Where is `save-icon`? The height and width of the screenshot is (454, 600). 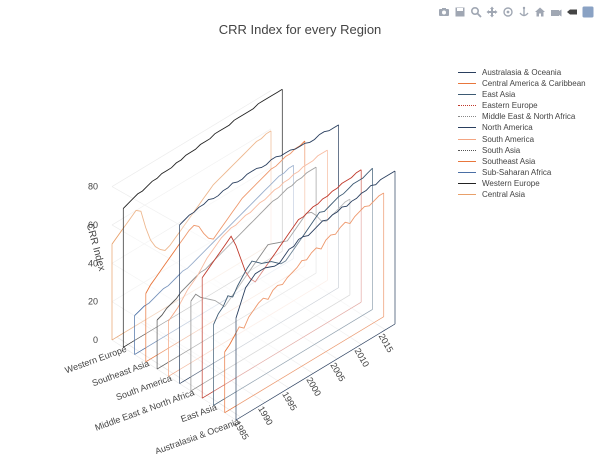
save-icon is located at coordinates (459, 12).